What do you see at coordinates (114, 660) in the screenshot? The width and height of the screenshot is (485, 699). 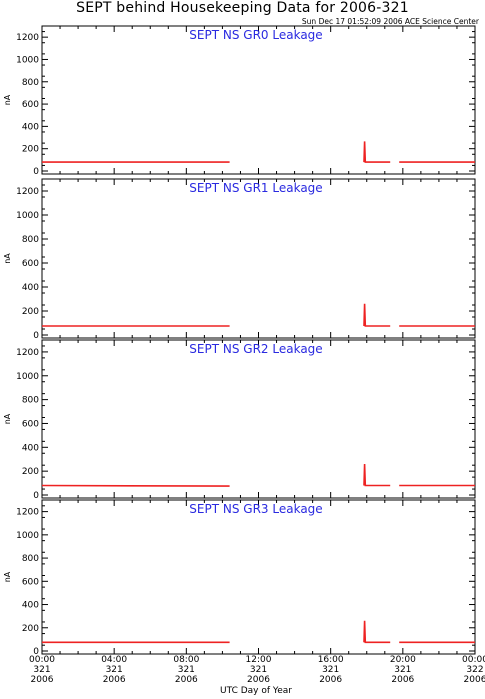 I see `x-tick-label: 04:00` at bounding box center [114, 660].